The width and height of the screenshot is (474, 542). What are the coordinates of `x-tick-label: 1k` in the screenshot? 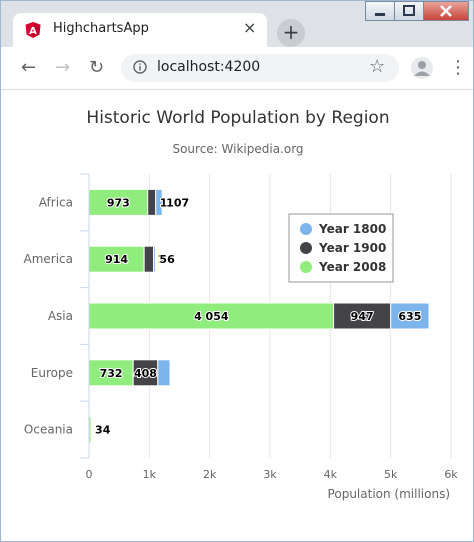 It's located at (150, 474).